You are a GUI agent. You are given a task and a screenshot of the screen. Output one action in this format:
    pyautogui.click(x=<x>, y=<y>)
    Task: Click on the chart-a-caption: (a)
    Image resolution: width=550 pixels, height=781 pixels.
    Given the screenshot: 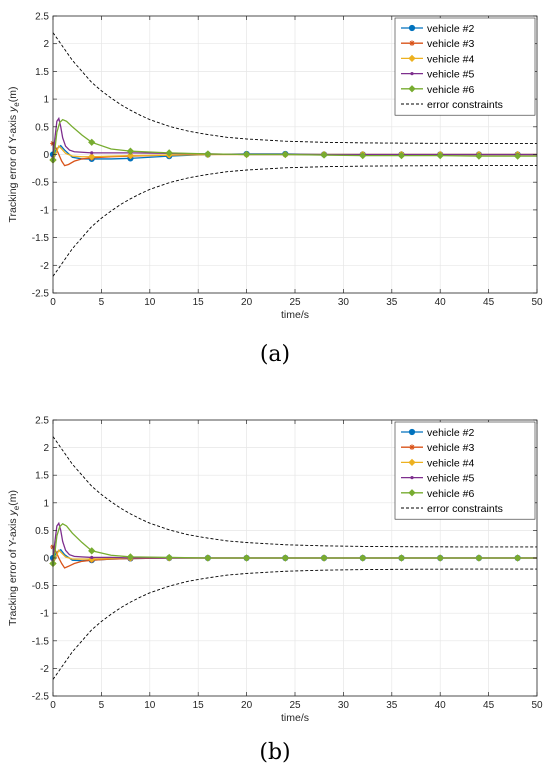 What is the action you would take?
    pyautogui.click(x=275, y=354)
    